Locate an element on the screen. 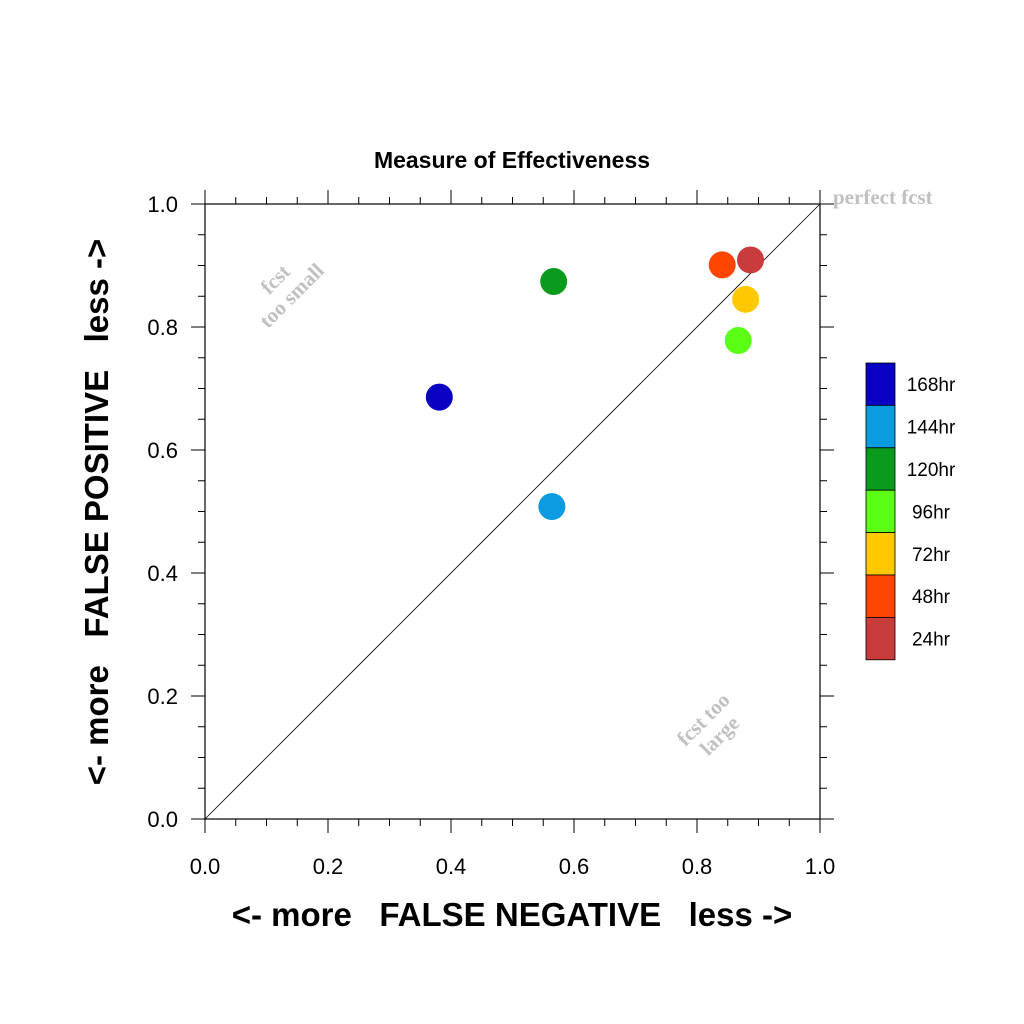  legend-swatch-72hr is located at coordinates (880, 554).